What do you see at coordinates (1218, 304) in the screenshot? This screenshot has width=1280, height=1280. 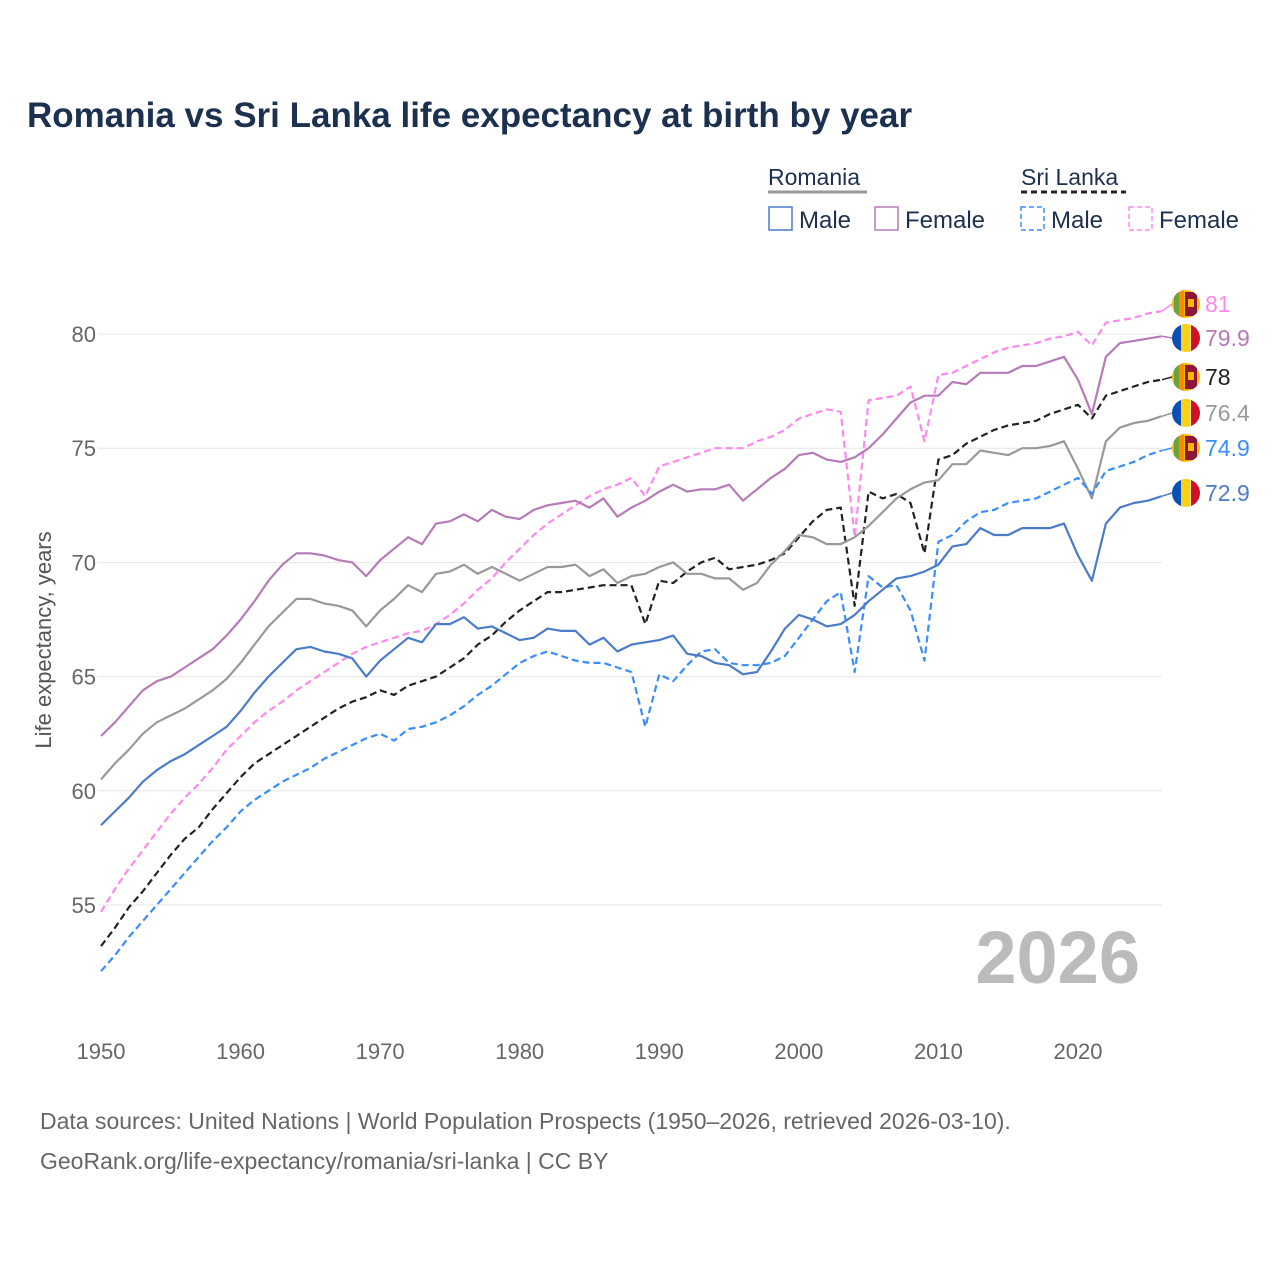 I see `end-value-label-sri-lanka-female: 81` at bounding box center [1218, 304].